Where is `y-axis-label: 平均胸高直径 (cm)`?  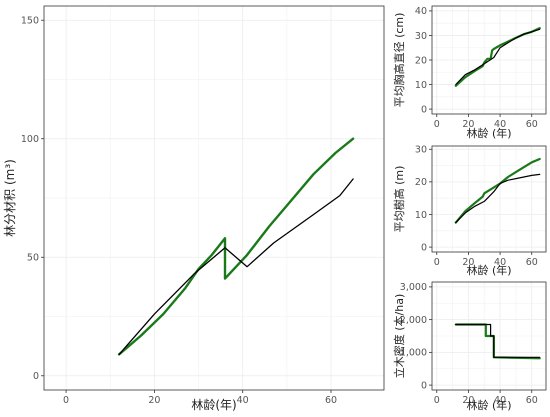 y-axis-label: 平均胸高直径 (cm) is located at coordinates (399, 60).